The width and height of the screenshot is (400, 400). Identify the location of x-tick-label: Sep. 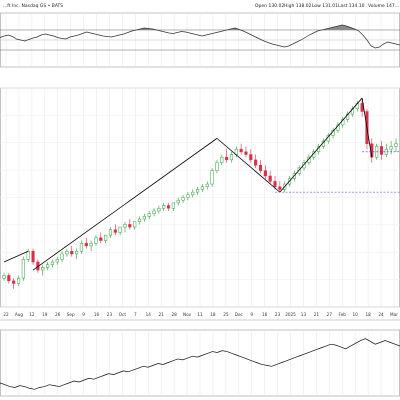
(71, 314).